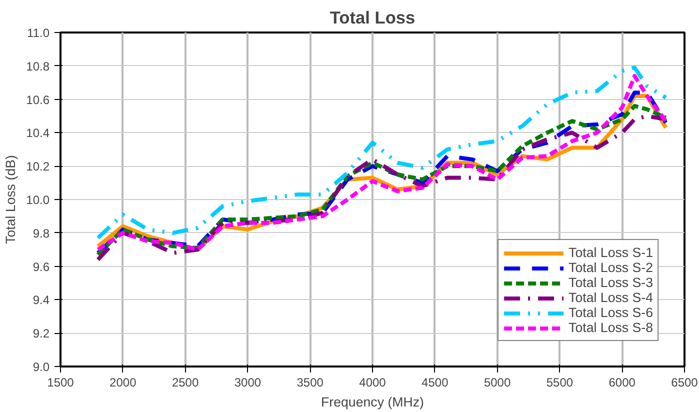 The image size is (699, 412). Describe the element at coordinates (610, 282) in the screenshot. I see `legend-label: Total Loss S-3` at that location.